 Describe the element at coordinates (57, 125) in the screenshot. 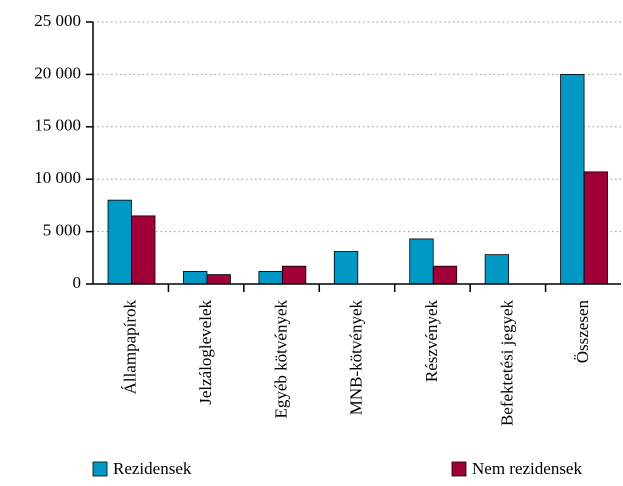

I see `y-tick-label: 15 000` at that location.